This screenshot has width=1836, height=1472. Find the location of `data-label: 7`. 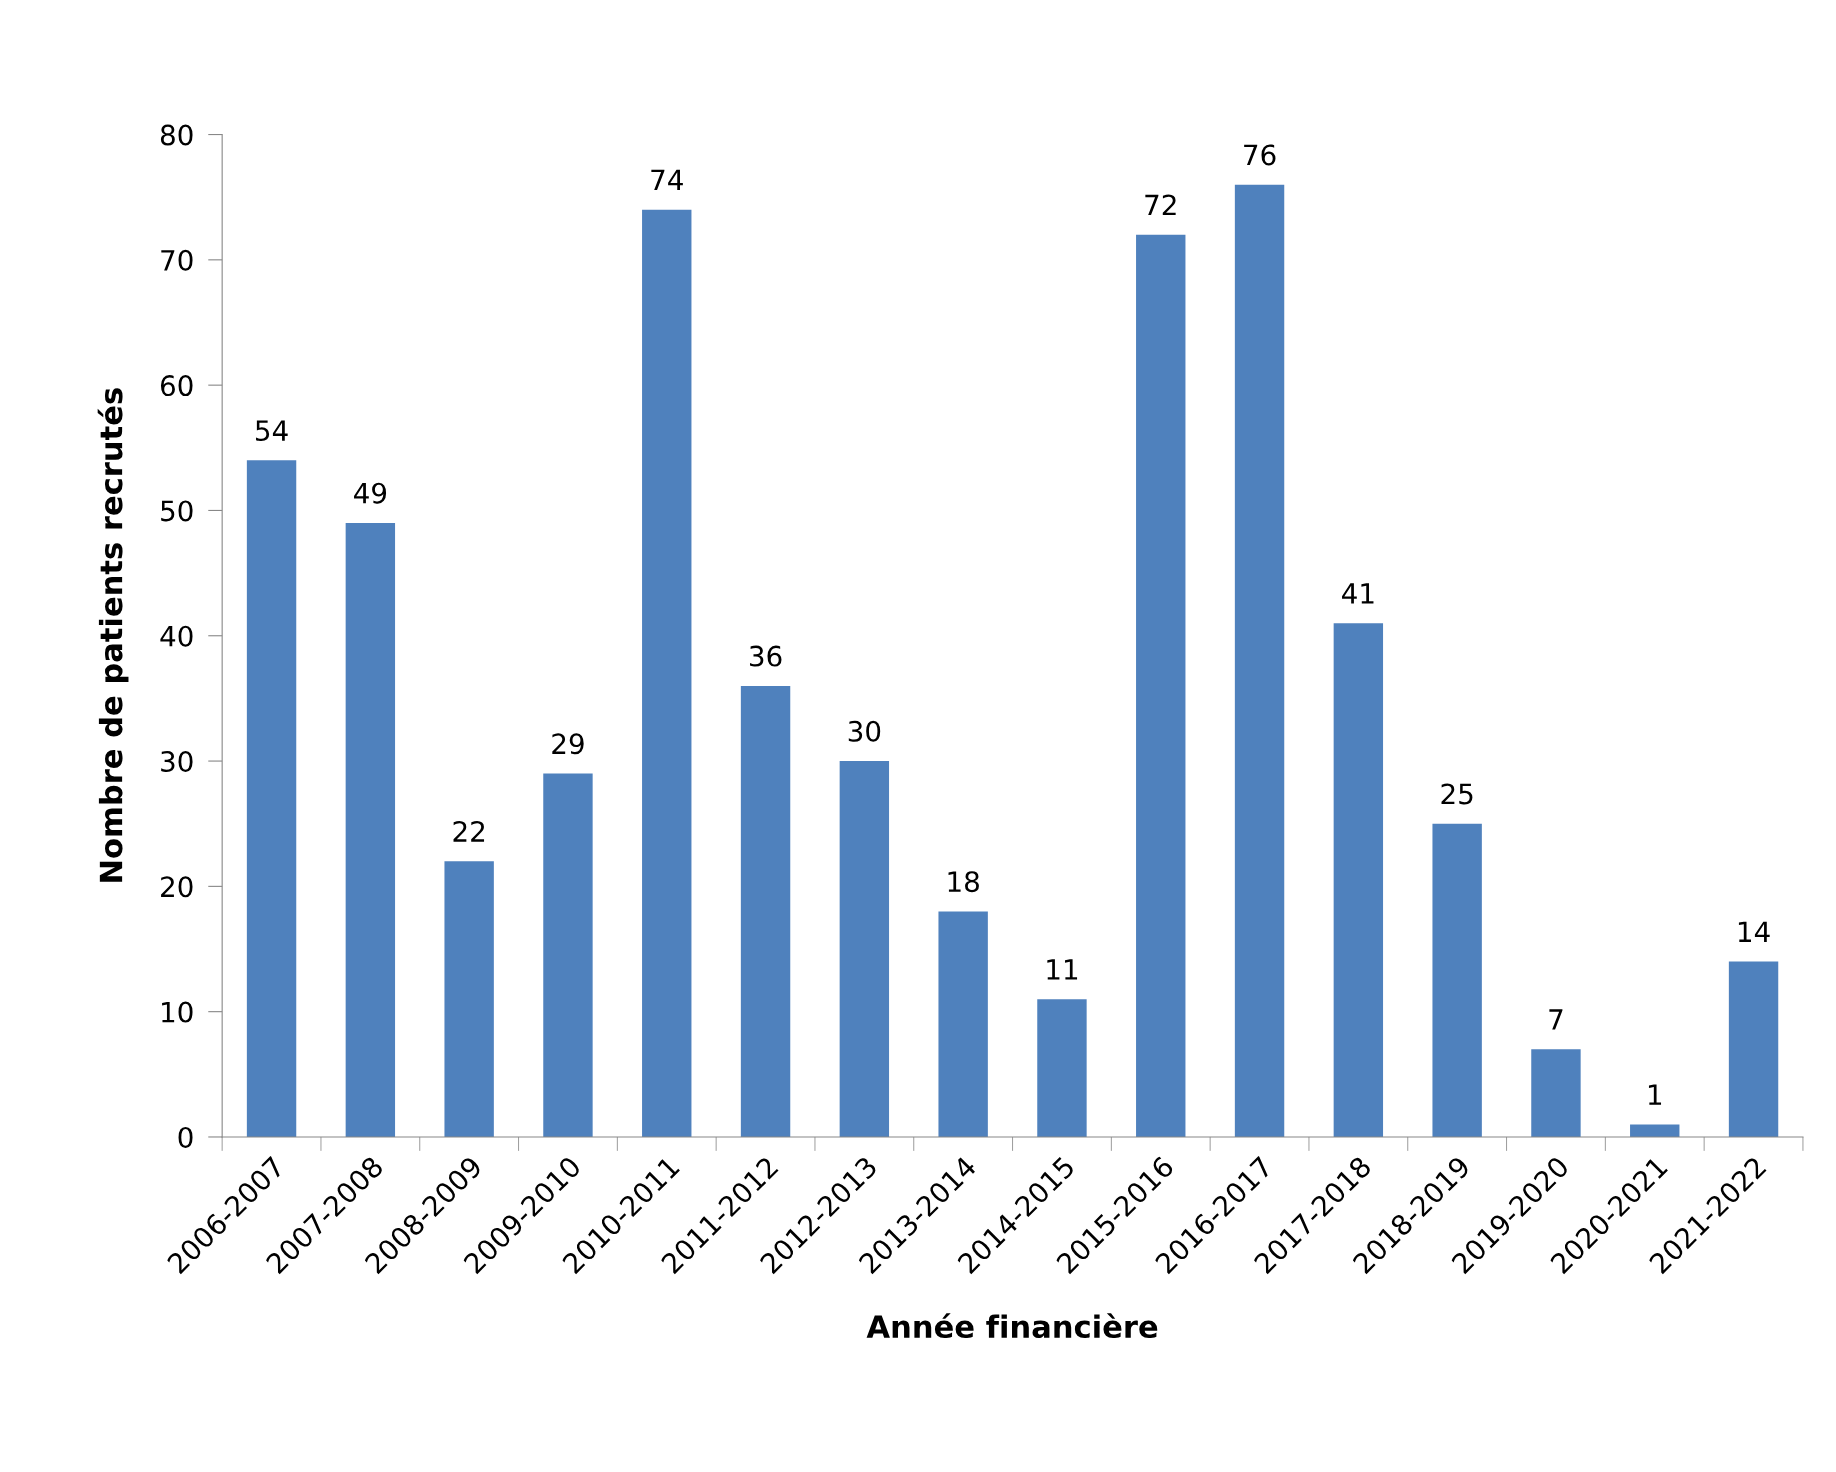

data-label: 7 is located at coordinates (1556, 1019).